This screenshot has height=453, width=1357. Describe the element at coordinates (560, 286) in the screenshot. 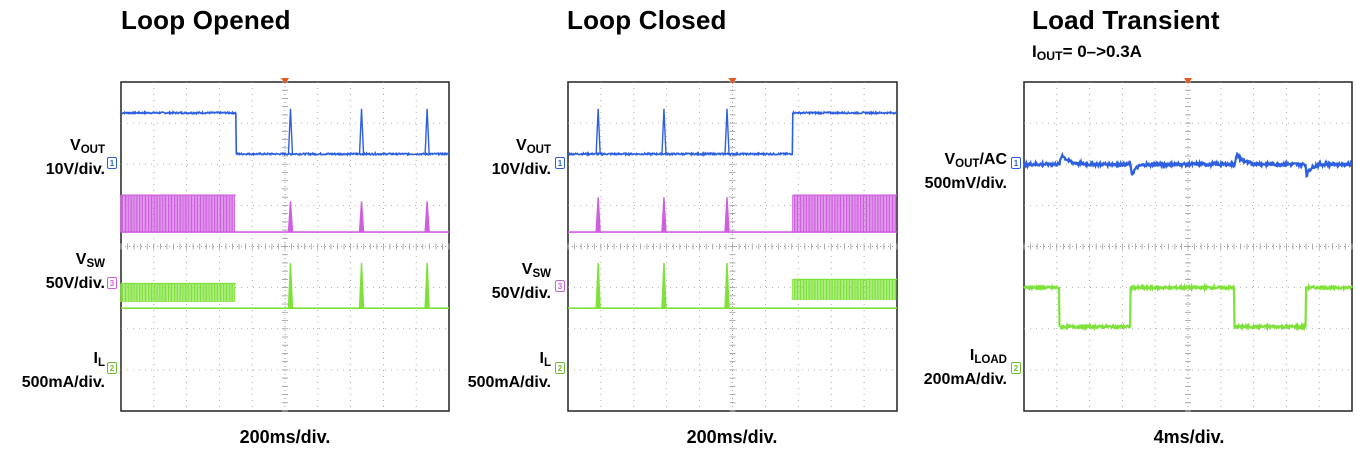

I see `channel-marker-vsw-p1: 3` at that location.